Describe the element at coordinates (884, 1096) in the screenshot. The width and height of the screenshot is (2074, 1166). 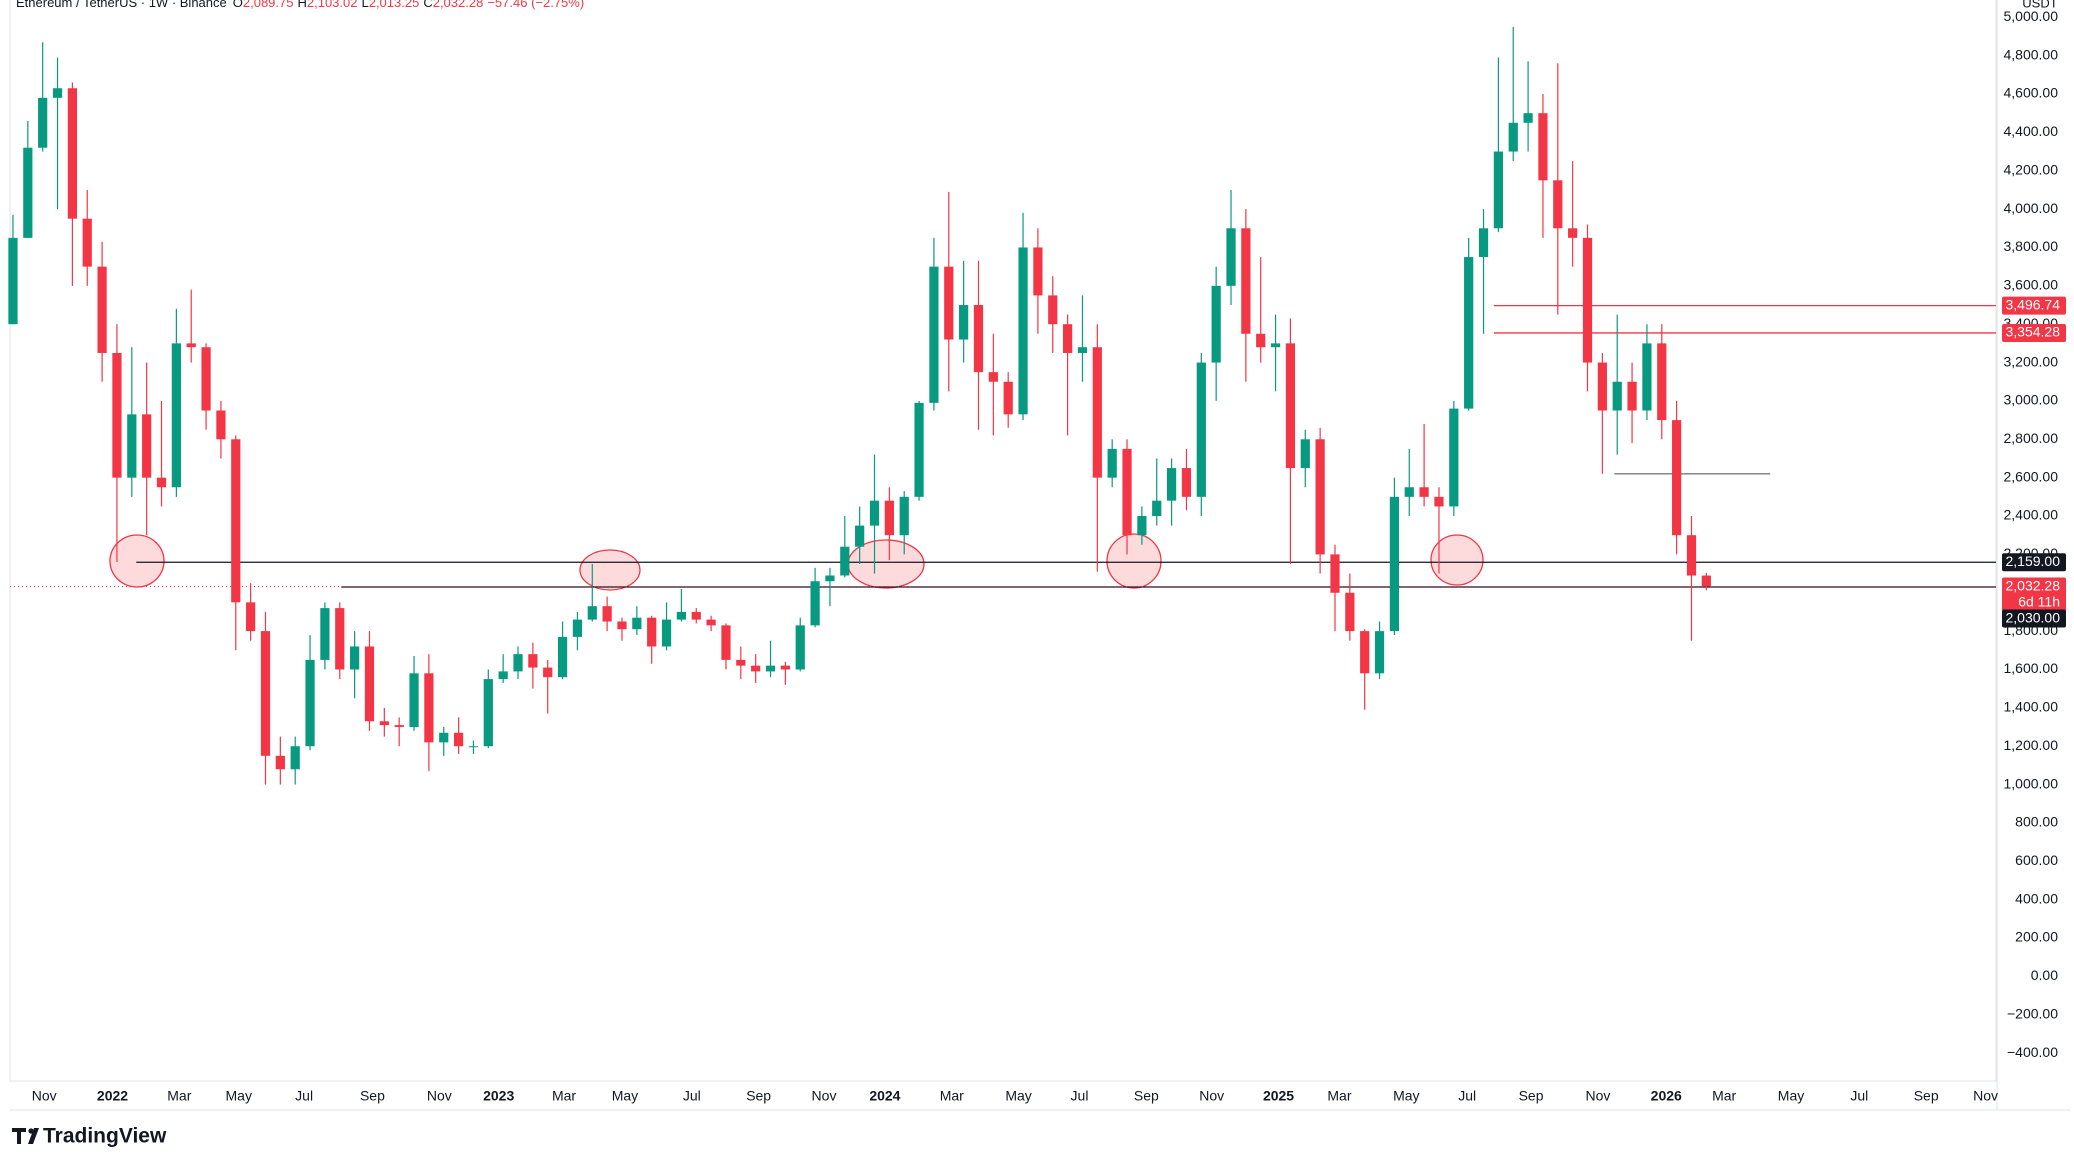
I see `x-tick-label: 2024` at that location.